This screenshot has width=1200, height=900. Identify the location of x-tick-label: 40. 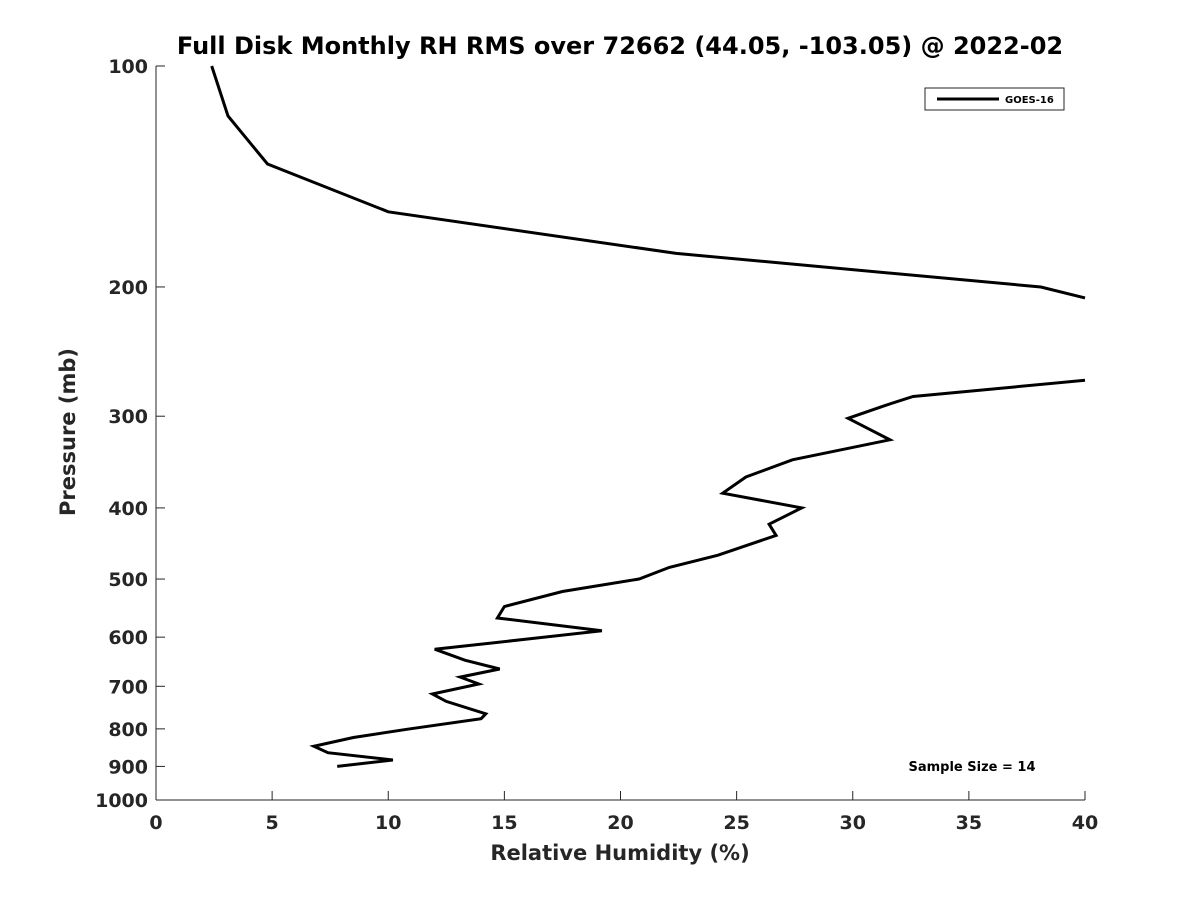
(1085, 823).